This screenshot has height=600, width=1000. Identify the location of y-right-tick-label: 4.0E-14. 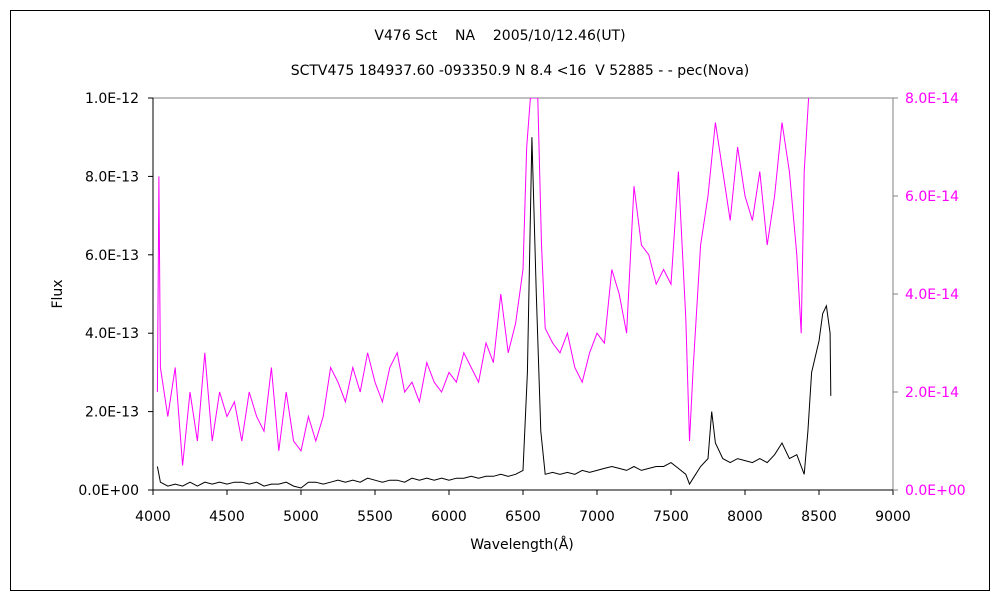
(932, 295).